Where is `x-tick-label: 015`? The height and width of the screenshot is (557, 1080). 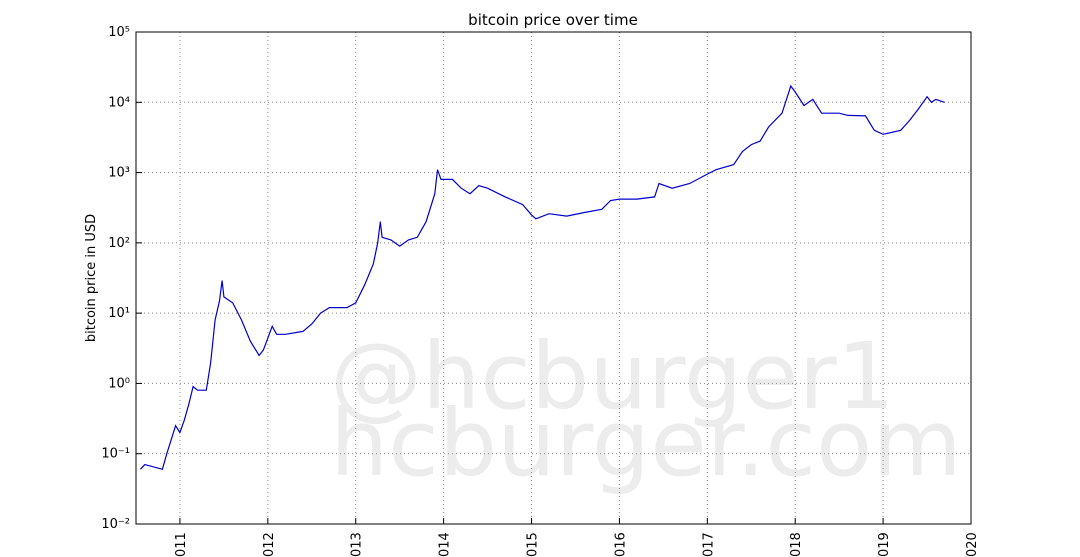 x-tick-label: 015 is located at coordinates (533, 544).